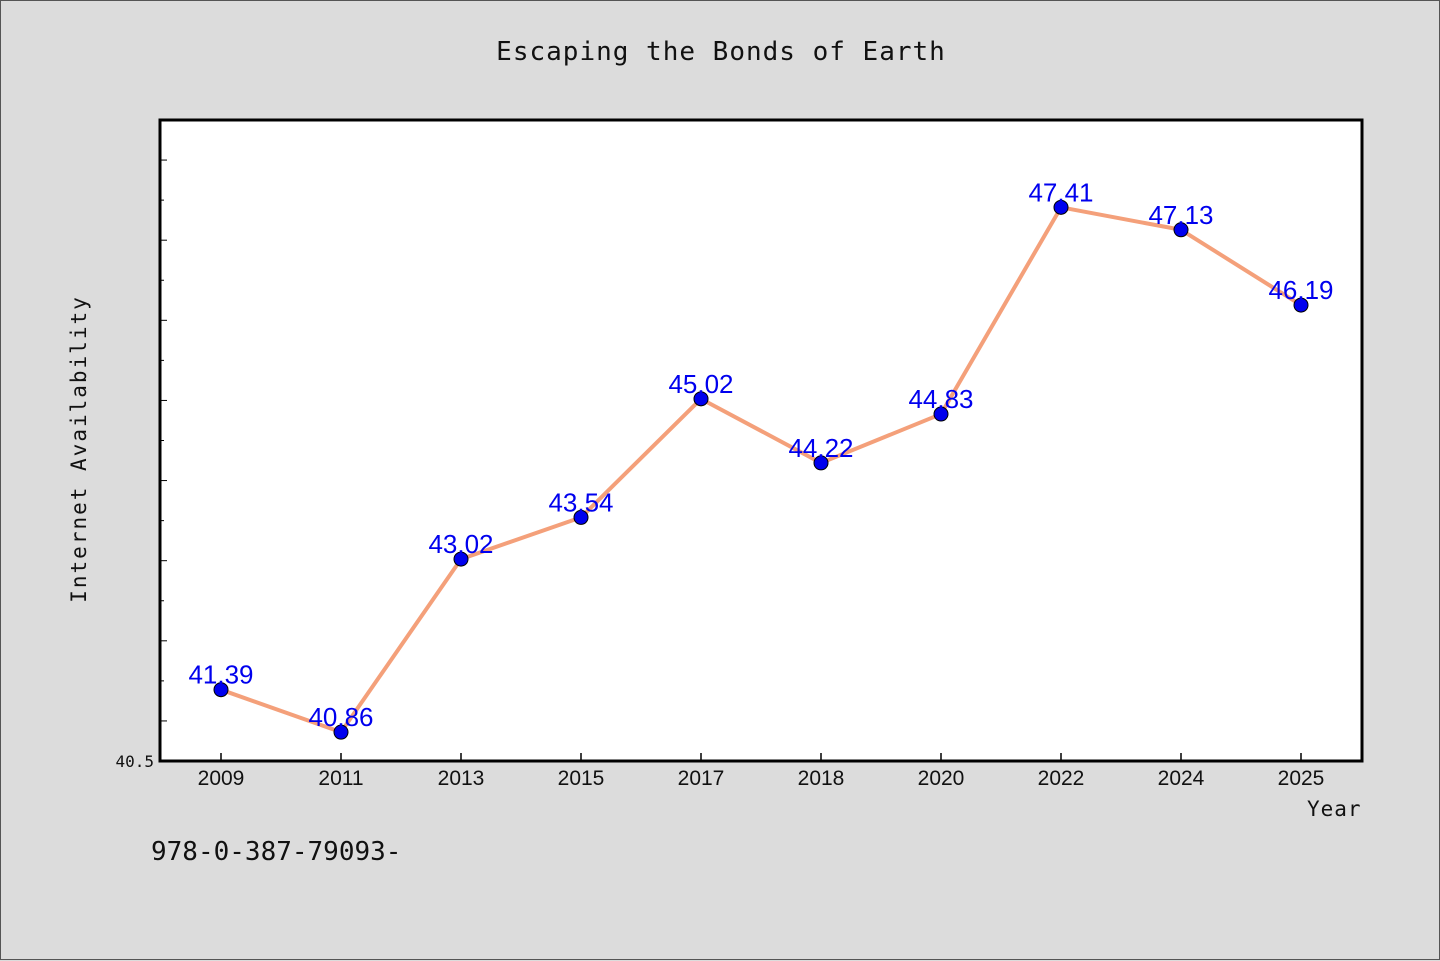 The image size is (1440, 961). I want to click on data-label: 44.83, so click(940, 399).